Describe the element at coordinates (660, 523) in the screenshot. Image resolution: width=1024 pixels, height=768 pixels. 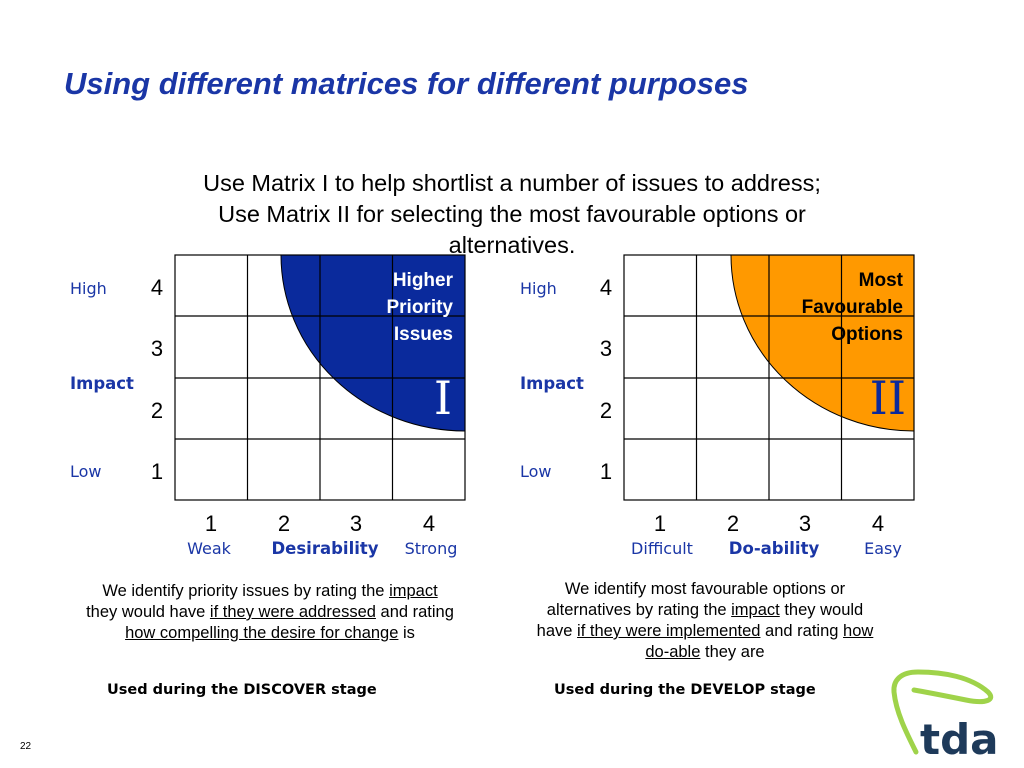
I see `matrix-2-x-tick-1: 1` at that location.